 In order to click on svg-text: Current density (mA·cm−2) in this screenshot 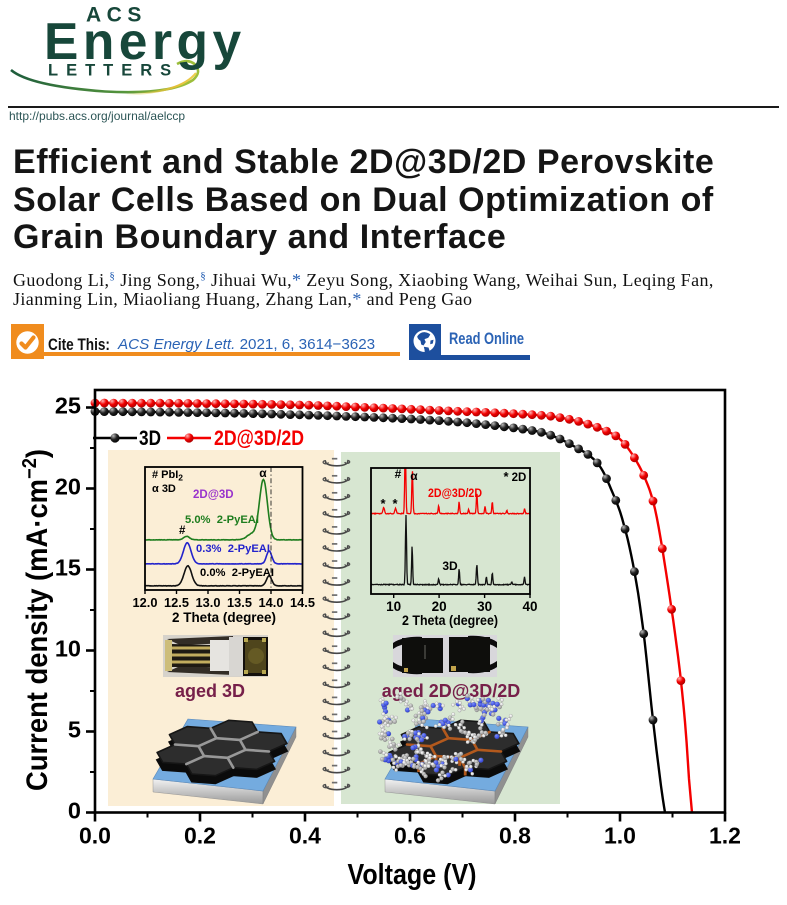, I will do `click(36, 620)`.